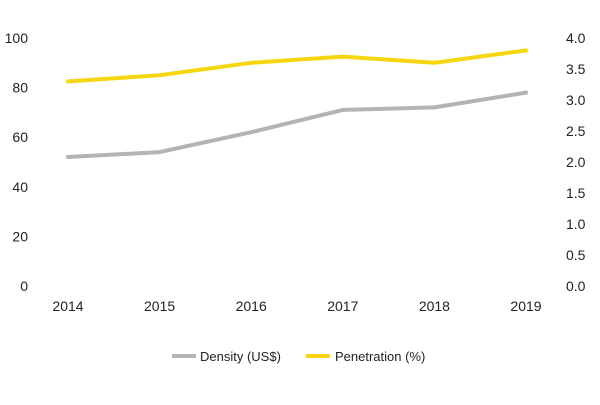 This screenshot has width=600, height=405. What do you see at coordinates (576, 255) in the screenshot?
I see `right-y-tick-label: 0.5` at bounding box center [576, 255].